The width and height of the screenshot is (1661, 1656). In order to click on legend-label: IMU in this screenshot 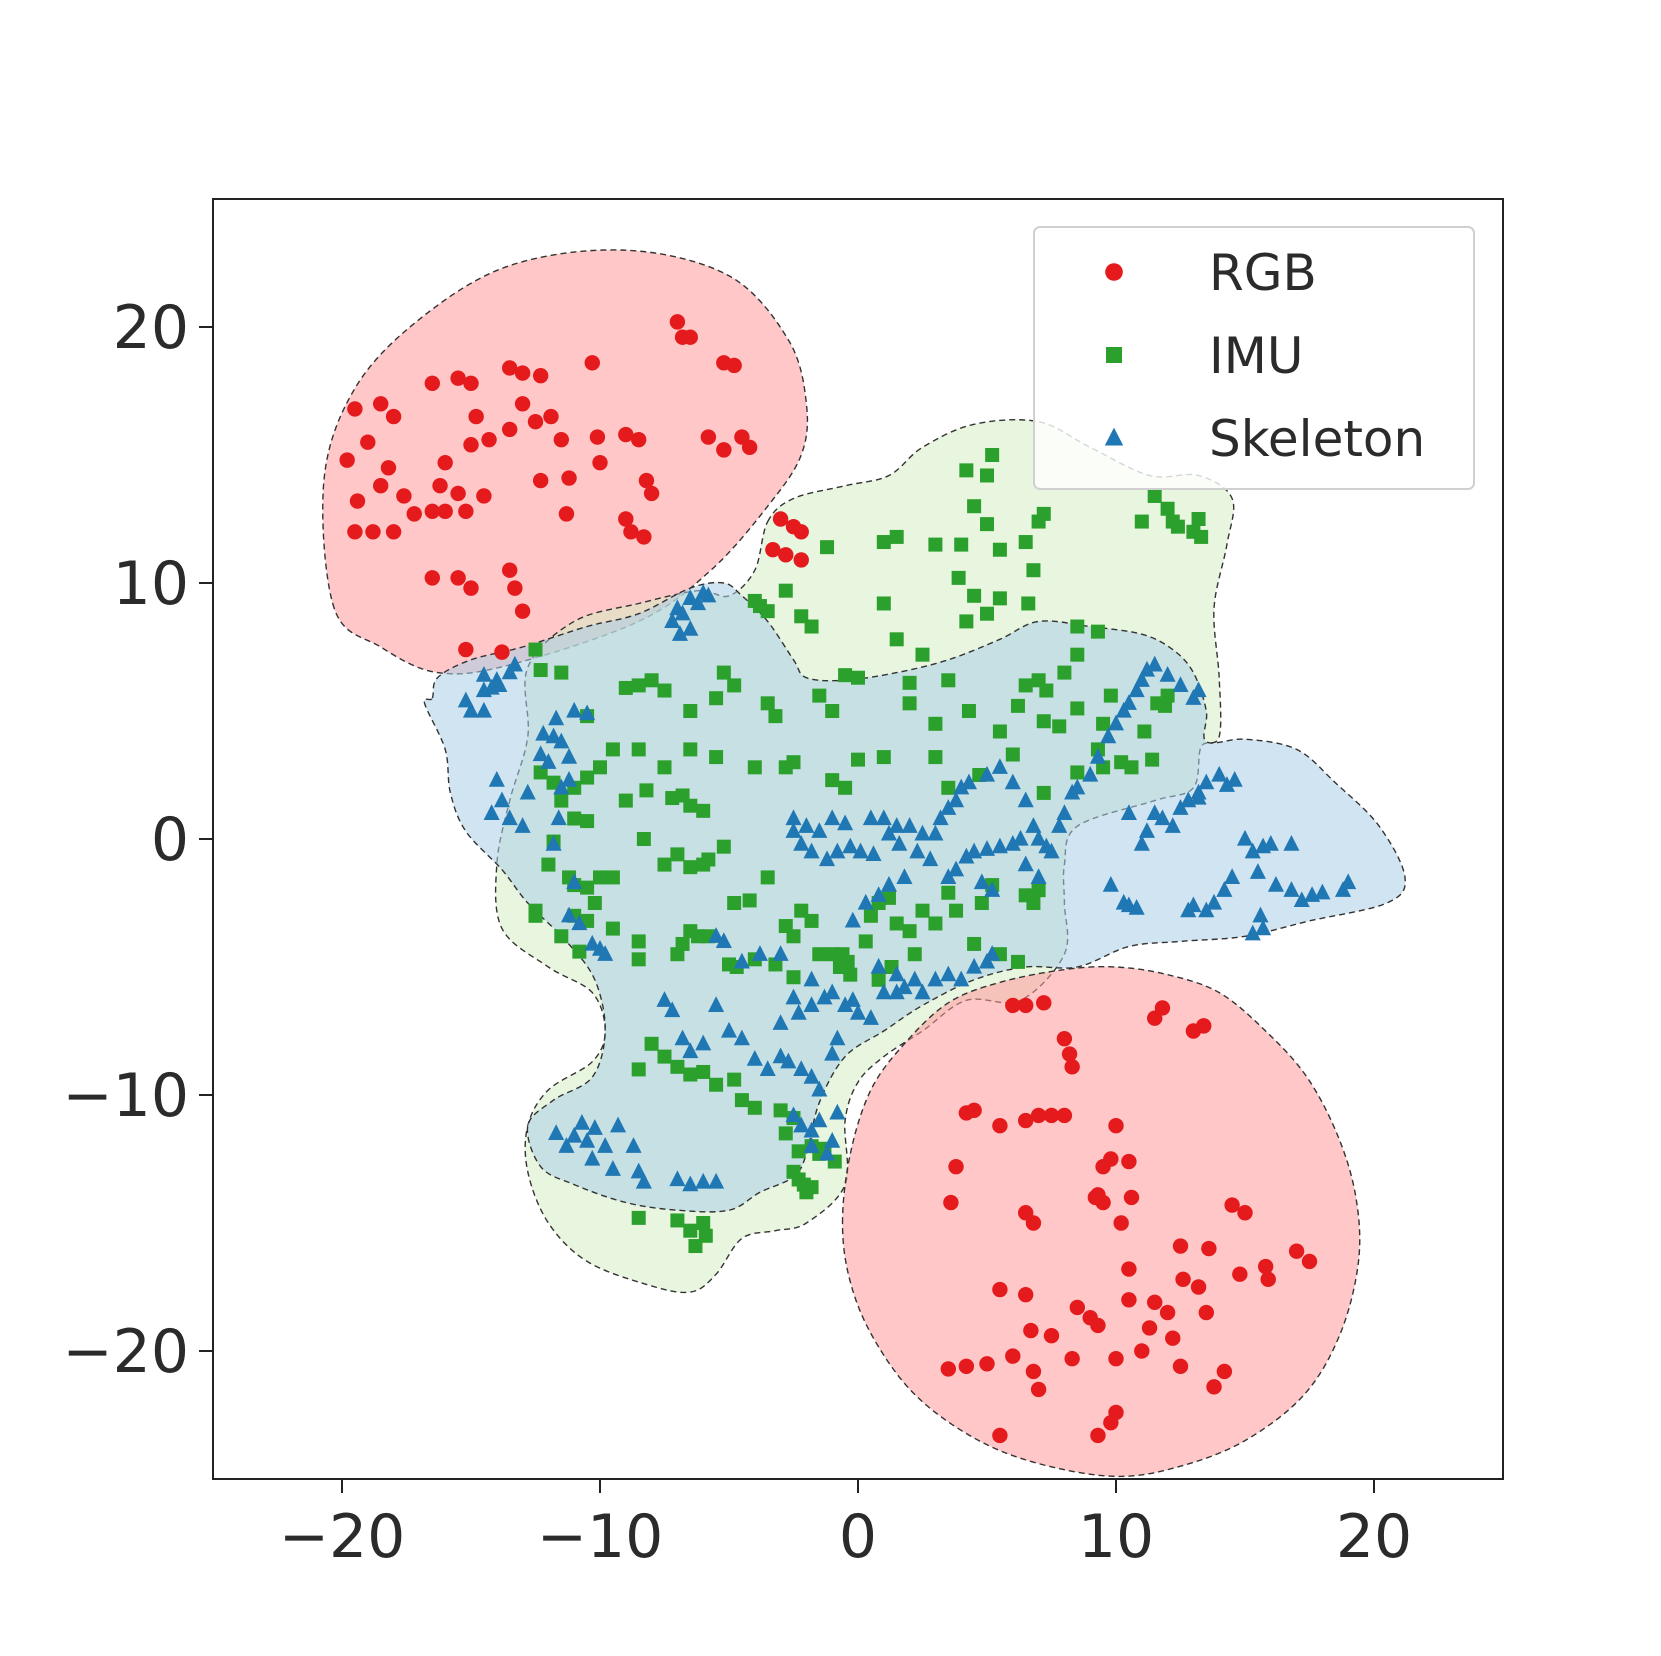, I will do `click(1256, 356)`.